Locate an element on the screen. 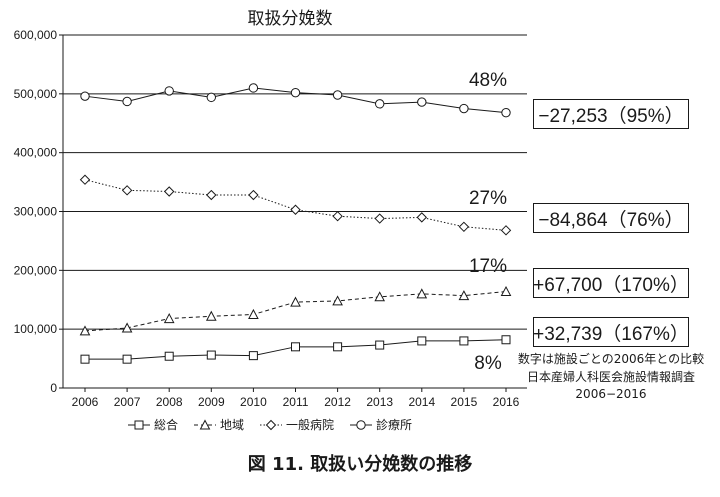  note-source: 日本産婦人科医会施設情報調査 is located at coordinates (611, 376).